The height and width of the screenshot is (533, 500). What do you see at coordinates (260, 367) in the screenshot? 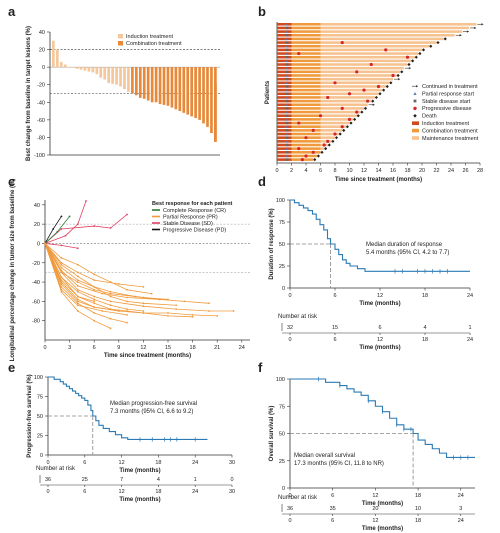
I see `panel-label-f: f` at bounding box center [260, 367].